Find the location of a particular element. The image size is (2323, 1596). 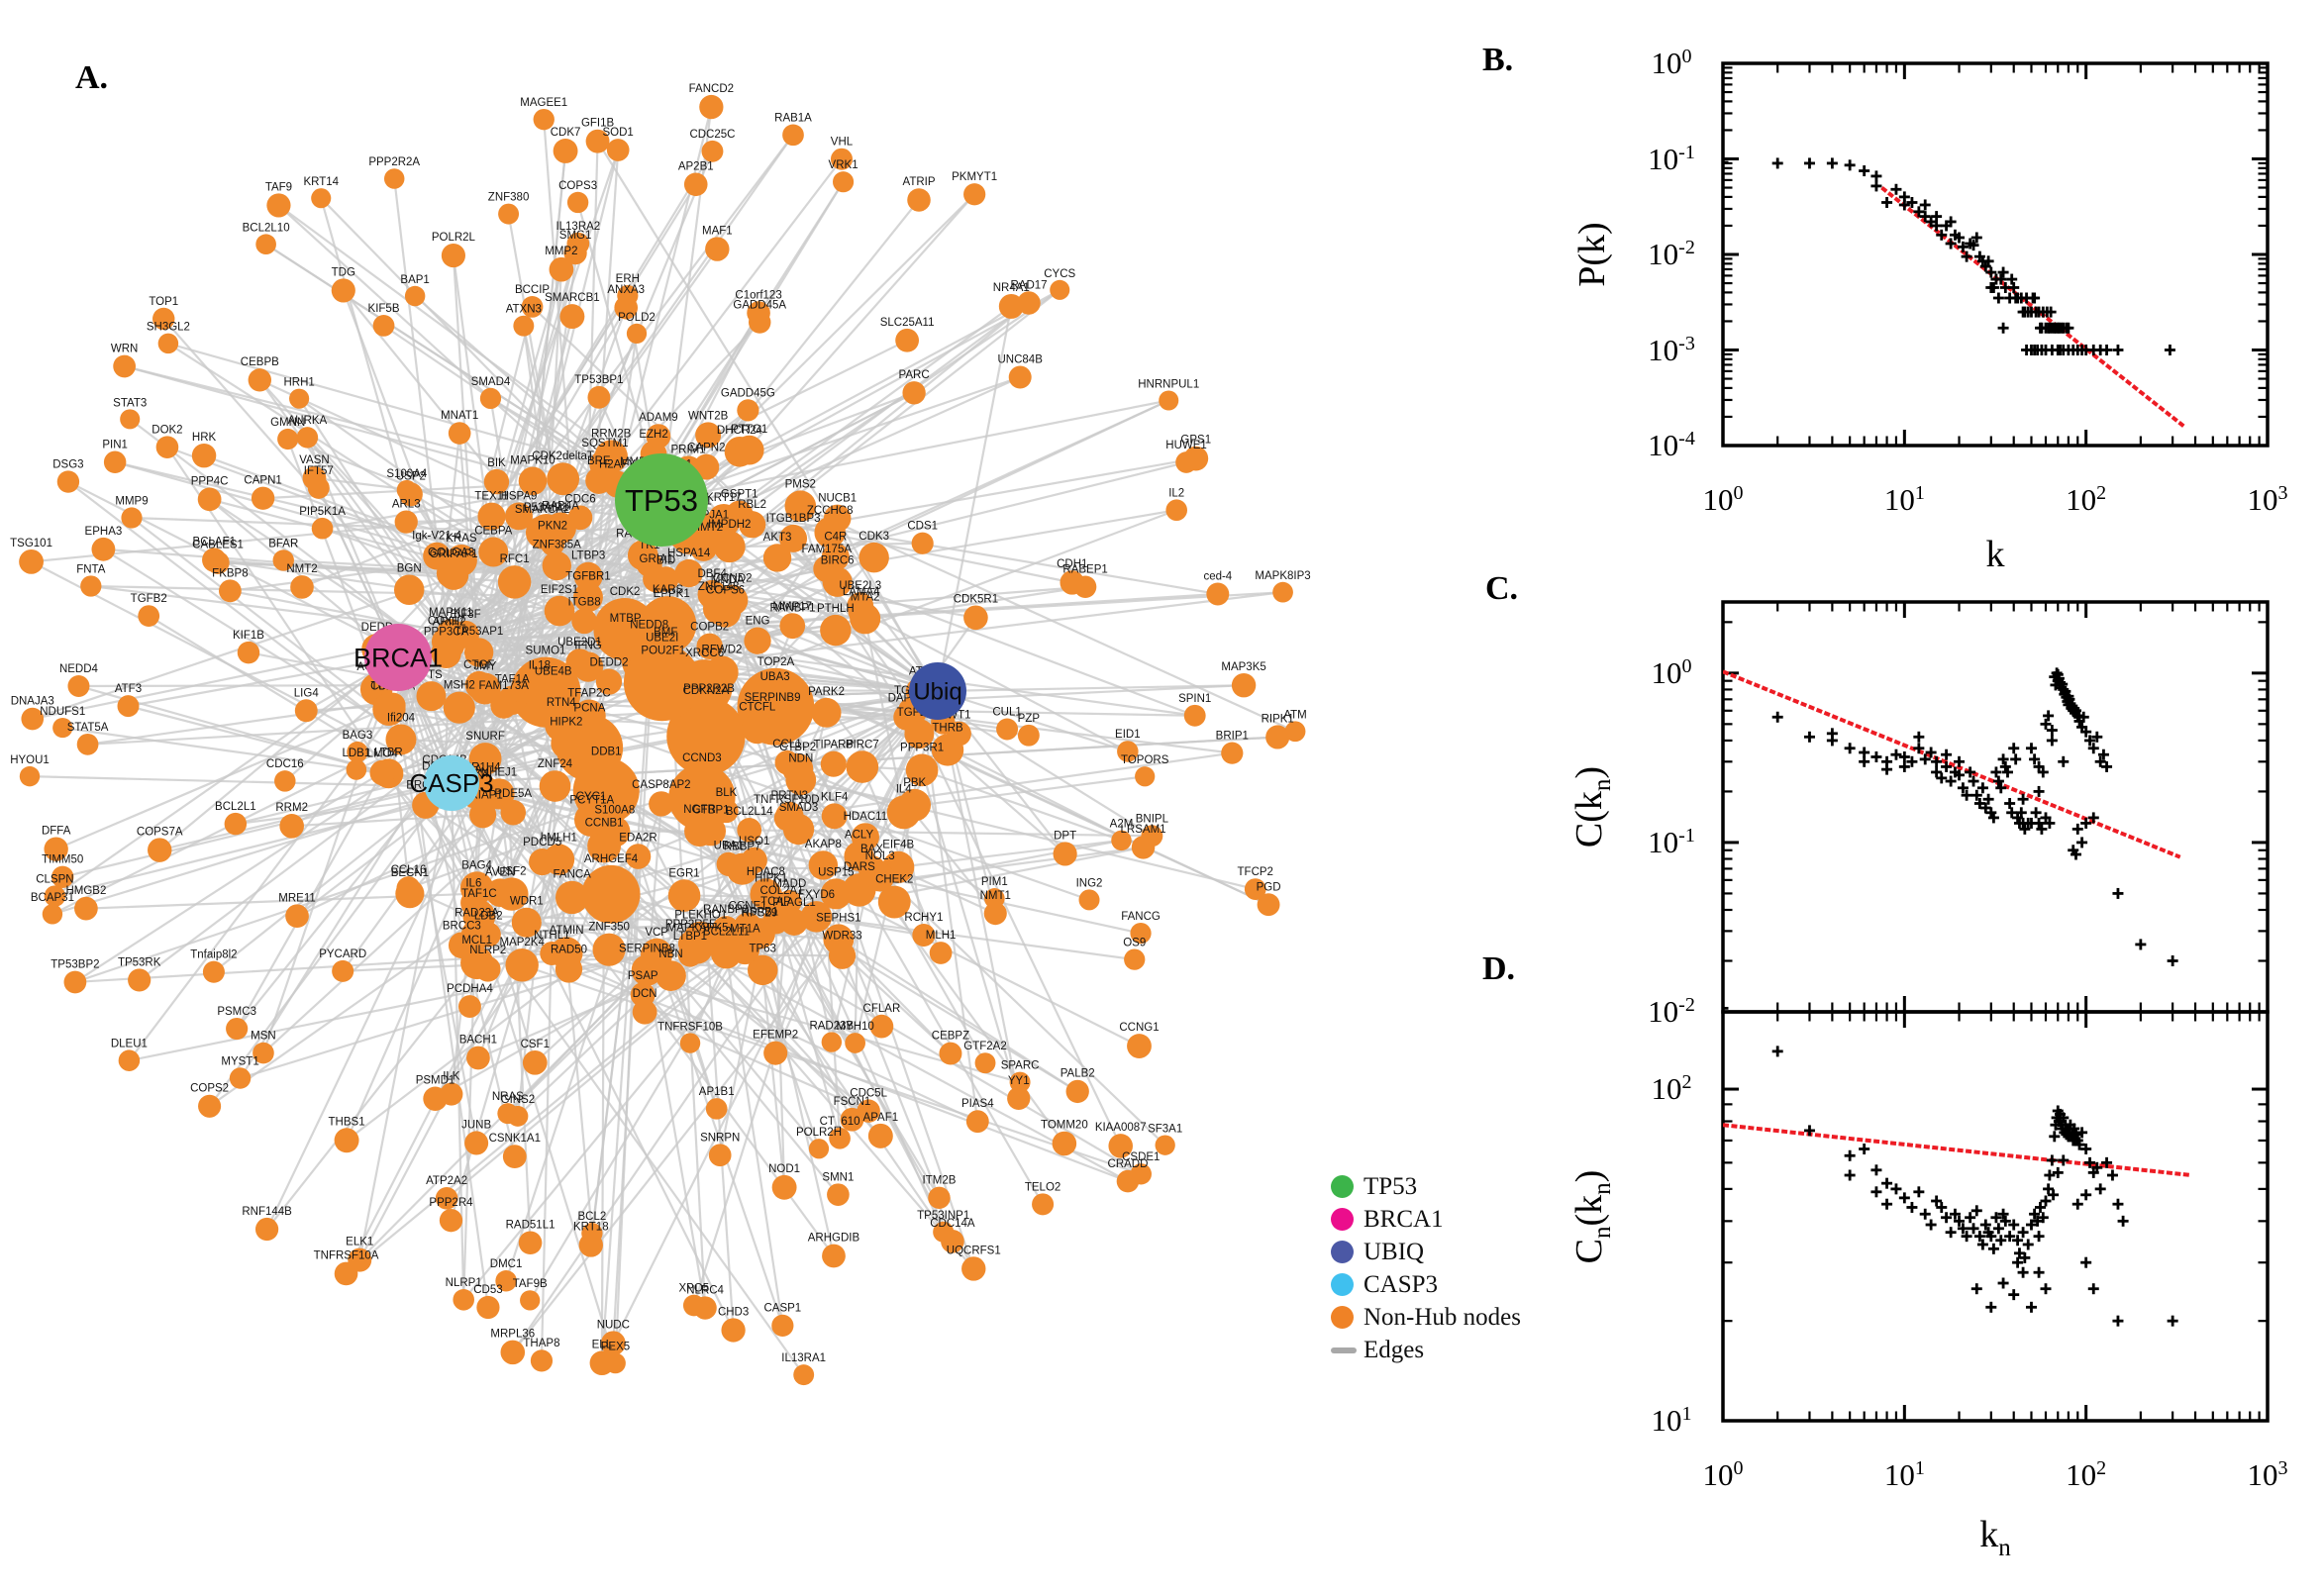

network-node-label: BRIP1 is located at coordinates (1232, 737).